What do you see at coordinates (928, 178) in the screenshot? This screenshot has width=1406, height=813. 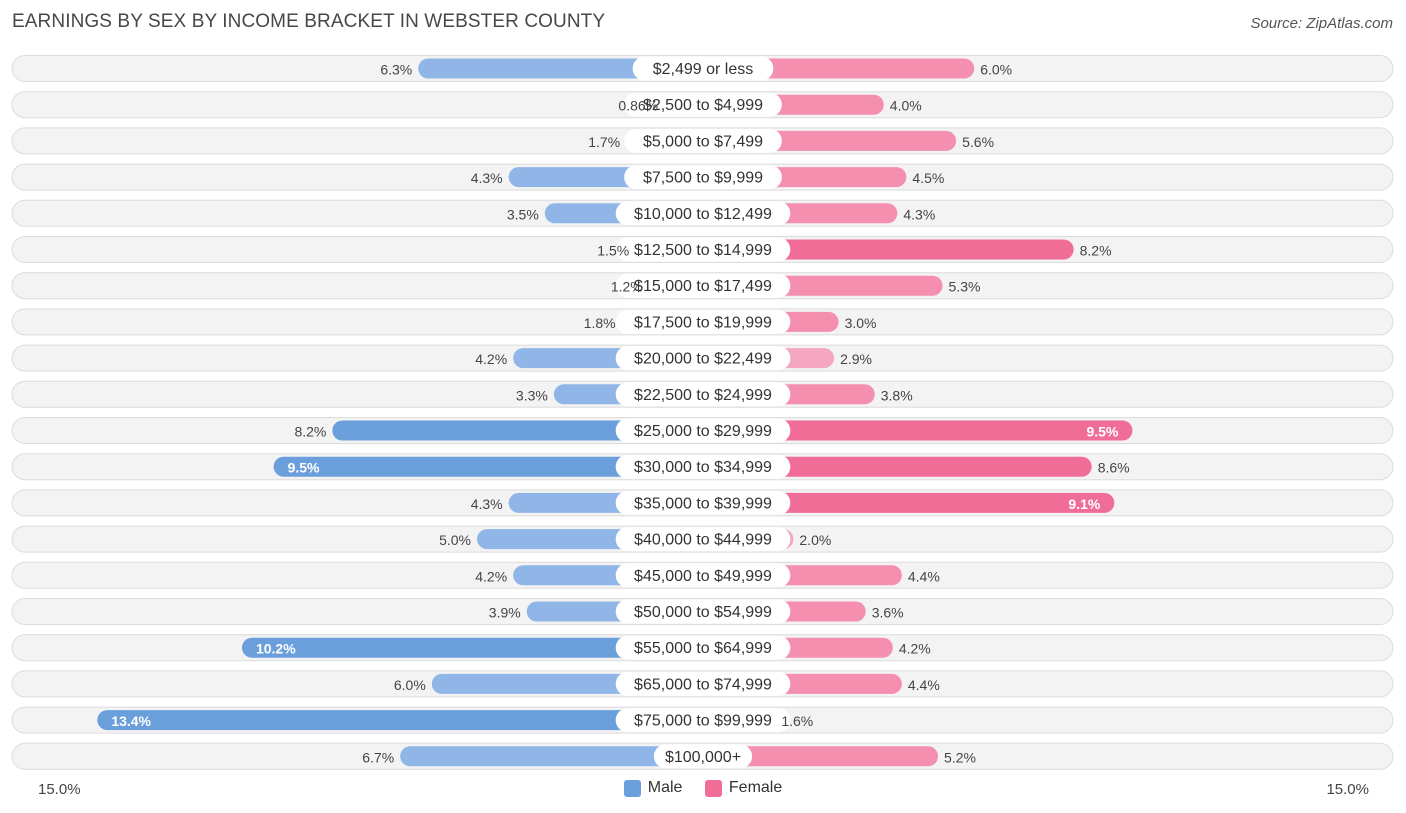 I see `female-value-label: 4.5%` at bounding box center [928, 178].